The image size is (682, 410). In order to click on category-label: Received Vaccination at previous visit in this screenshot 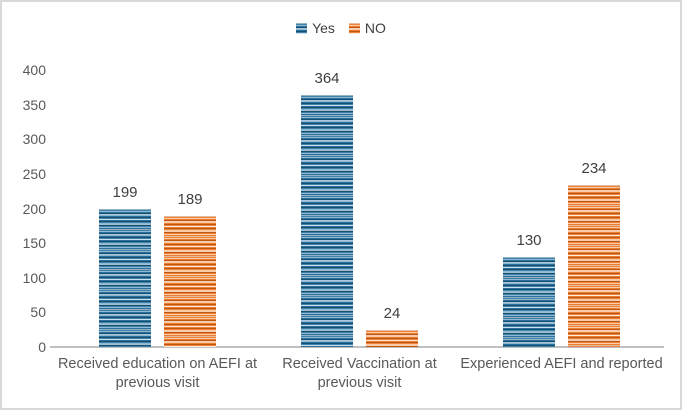, I will do `click(359, 373)`.